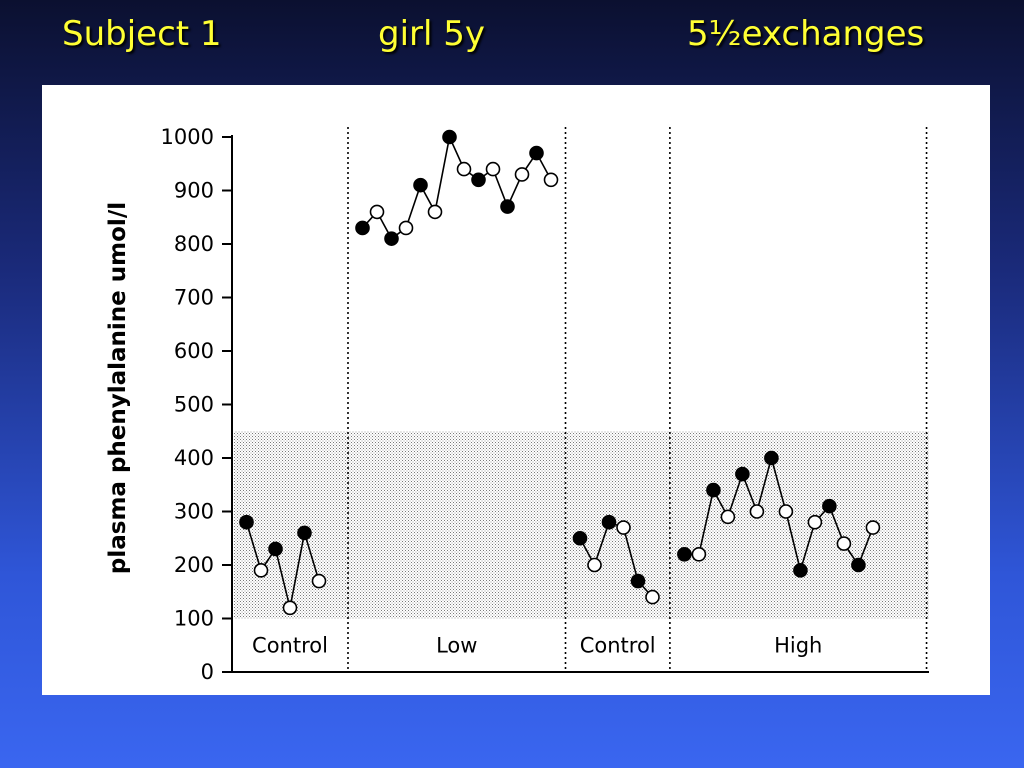 This screenshot has width=1024, height=768. Describe the element at coordinates (194, 512) in the screenshot. I see `y-tick-label: 300` at that location.